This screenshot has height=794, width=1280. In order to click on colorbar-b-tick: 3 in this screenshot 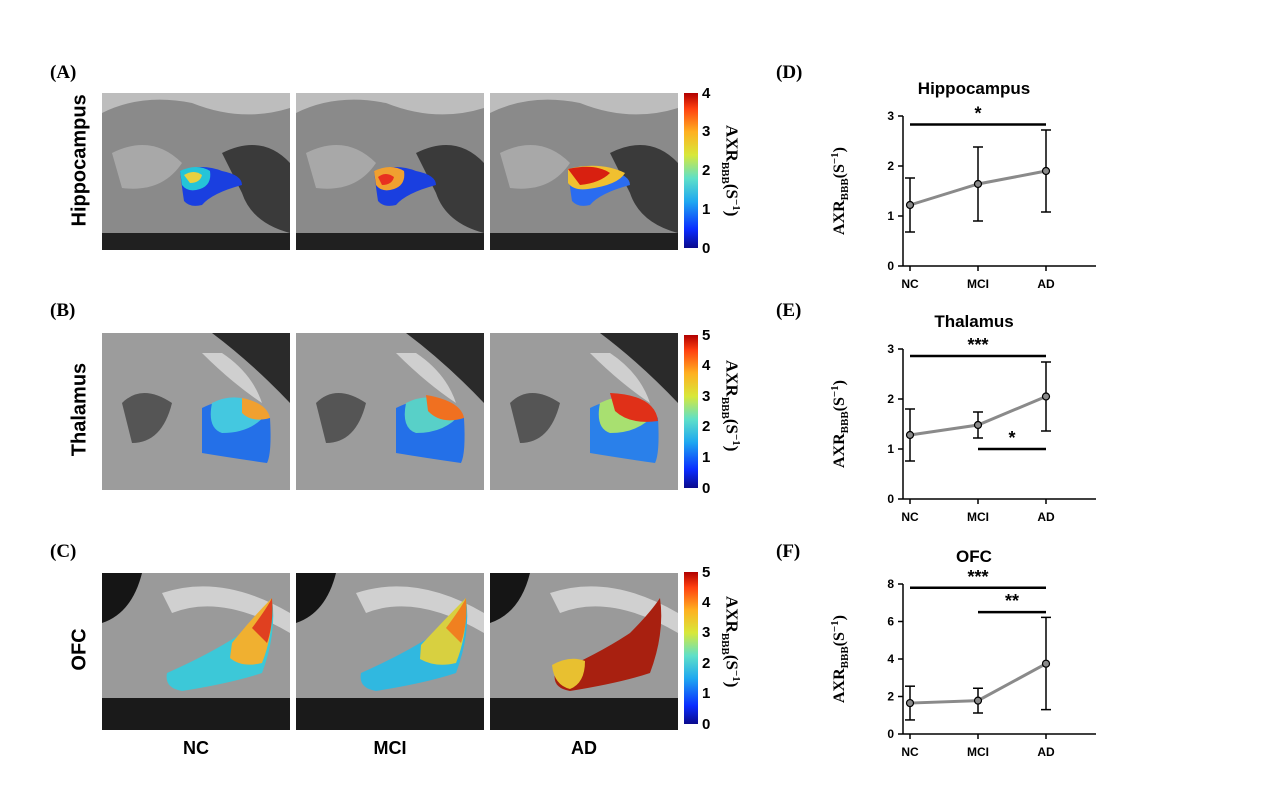, I will do `click(706, 396)`.